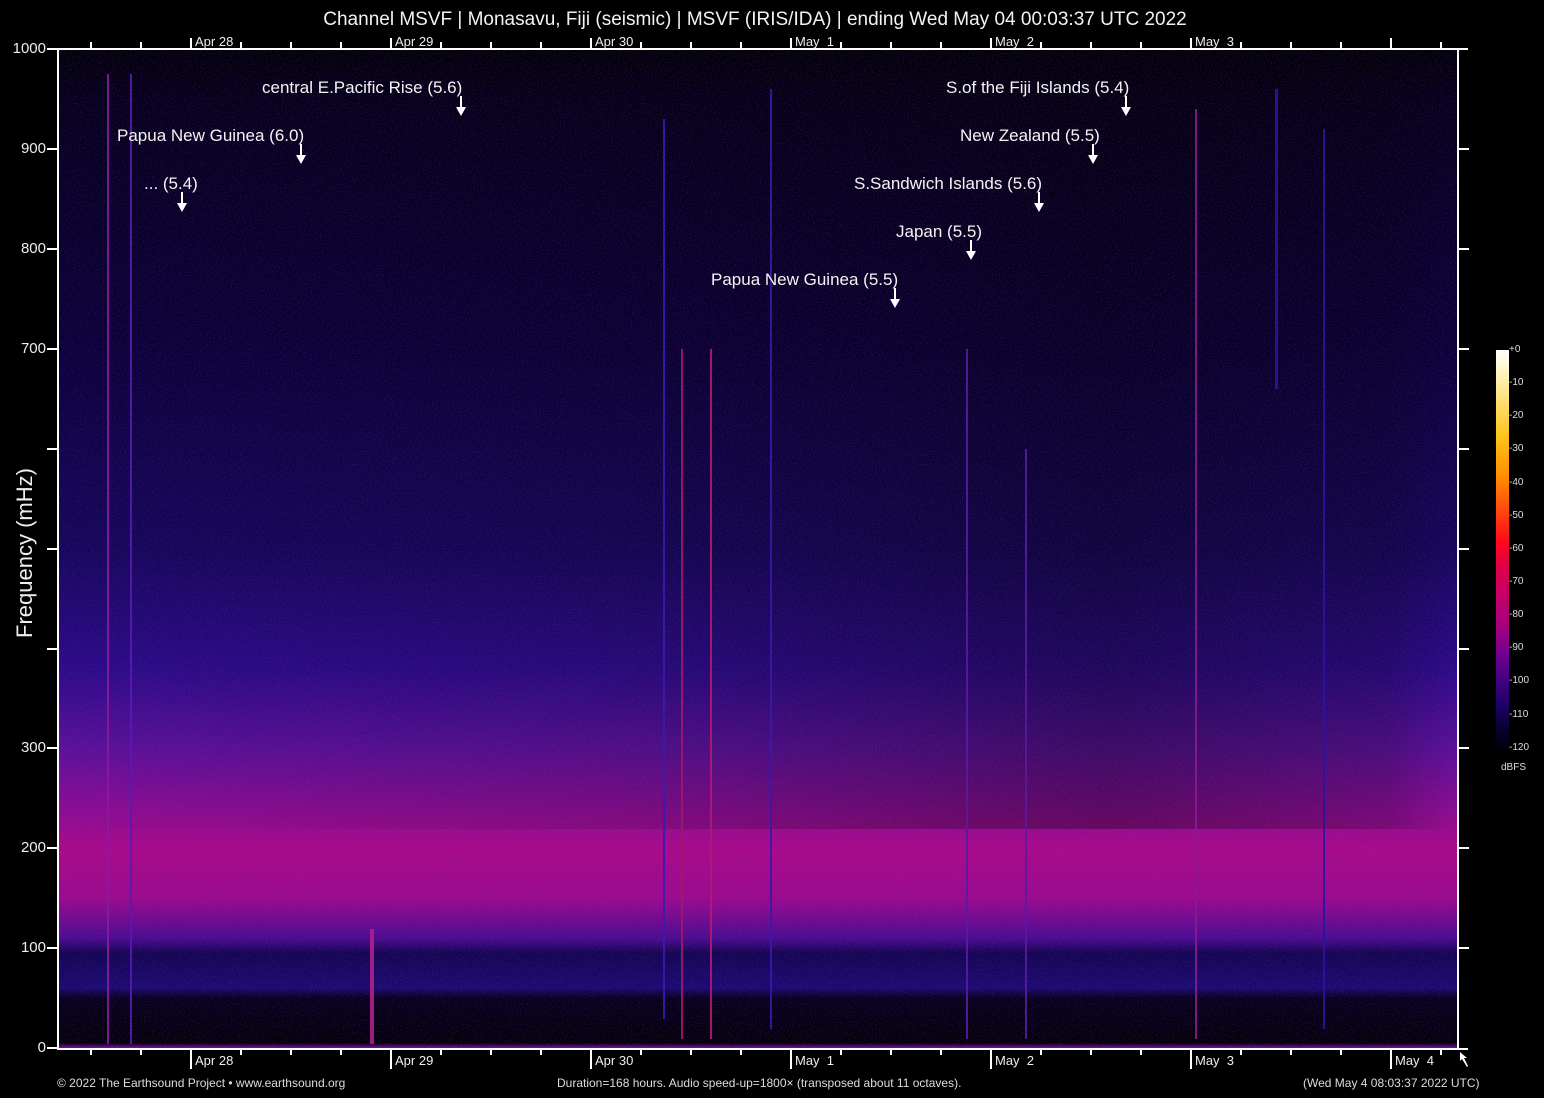 This screenshot has width=1544, height=1098. Describe the element at coordinates (414, 41) in the screenshot. I see `x-label-top: Apr 29` at that location.